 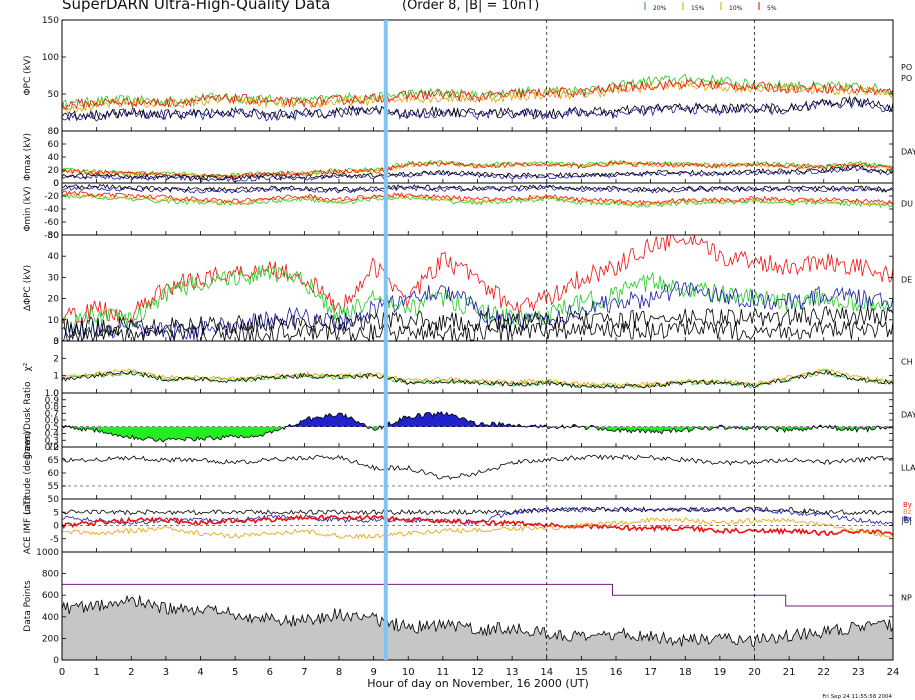 I want to click on y-axis-label: Φmax (kV), so click(x=28, y=157).